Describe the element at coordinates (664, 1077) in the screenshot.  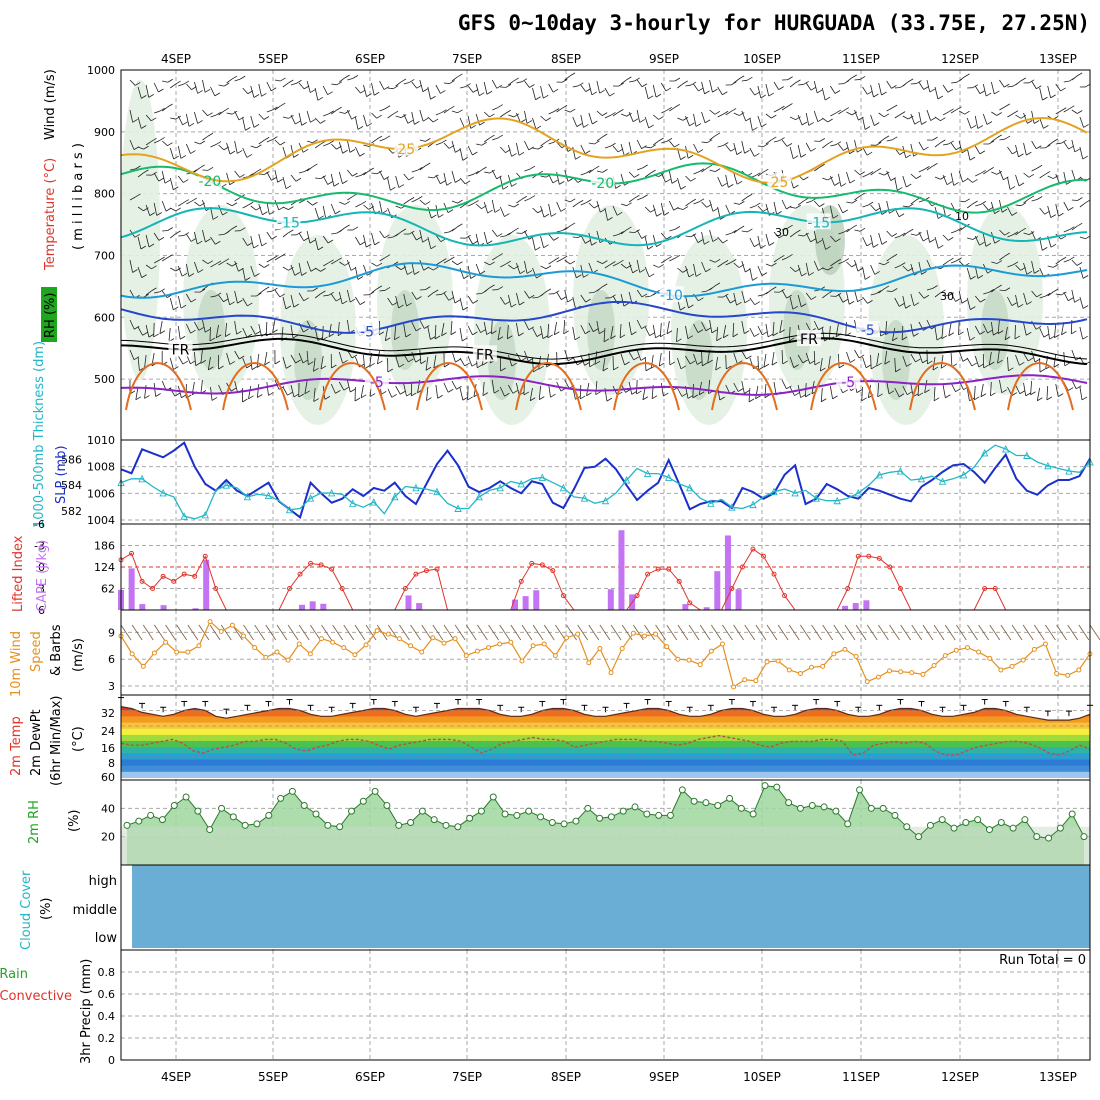
I see `date-label-bottom: 9SEP` at that location.